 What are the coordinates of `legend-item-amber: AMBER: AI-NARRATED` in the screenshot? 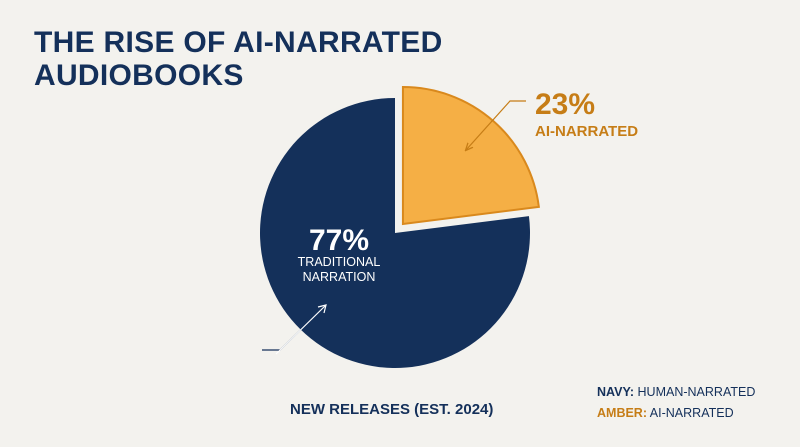 It's located at (676, 413).